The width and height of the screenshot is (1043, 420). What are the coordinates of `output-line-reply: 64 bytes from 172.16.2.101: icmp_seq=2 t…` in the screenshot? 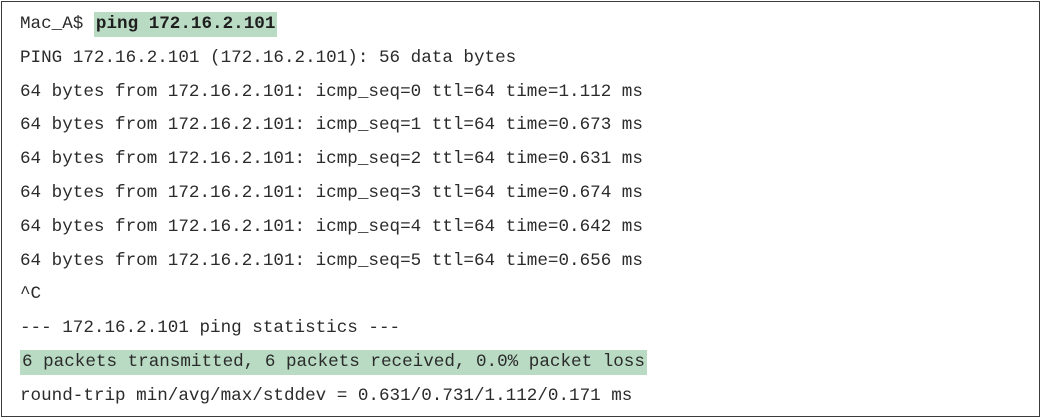 It's located at (331, 159).